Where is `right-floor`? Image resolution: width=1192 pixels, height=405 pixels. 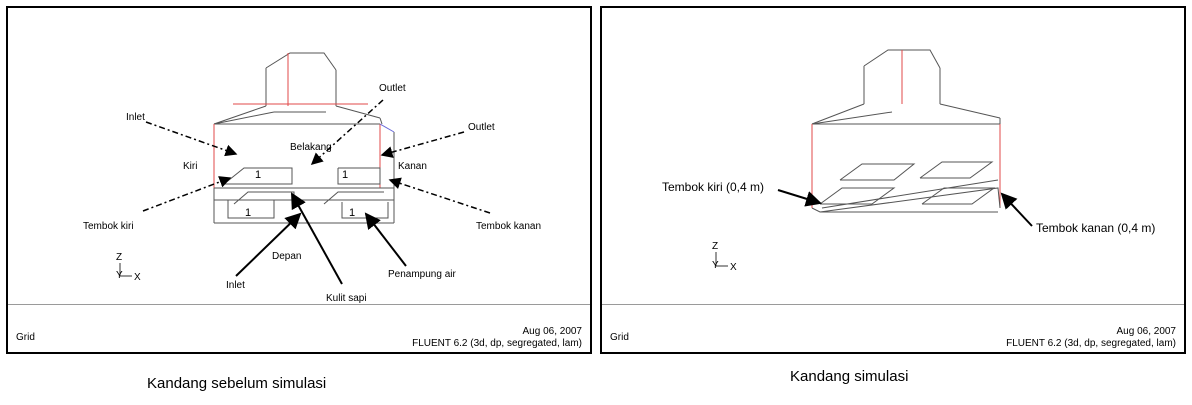 right-floor is located at coordinates (906, 187).